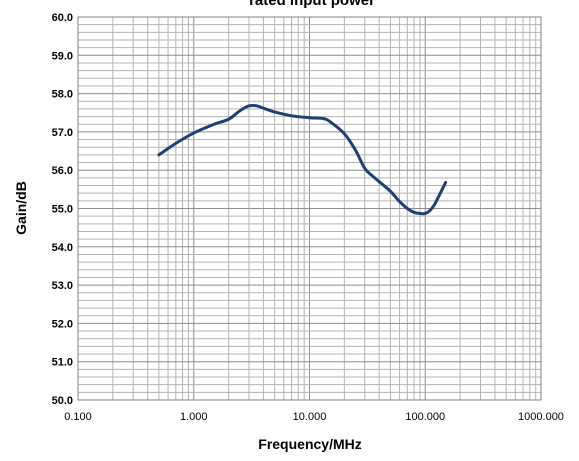 The image size is (579, 461). I want to click on y-tick-label: 52.0, so click(62, 324).